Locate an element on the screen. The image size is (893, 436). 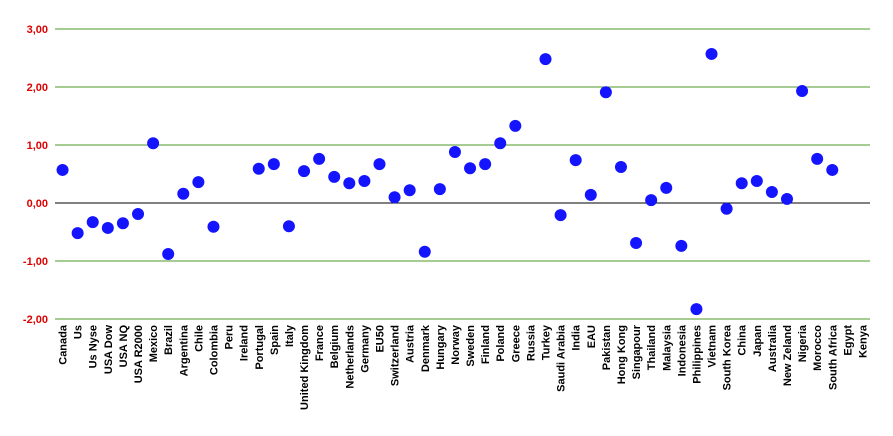
x-tick-label: Chile is located at coordinates (199, 338).